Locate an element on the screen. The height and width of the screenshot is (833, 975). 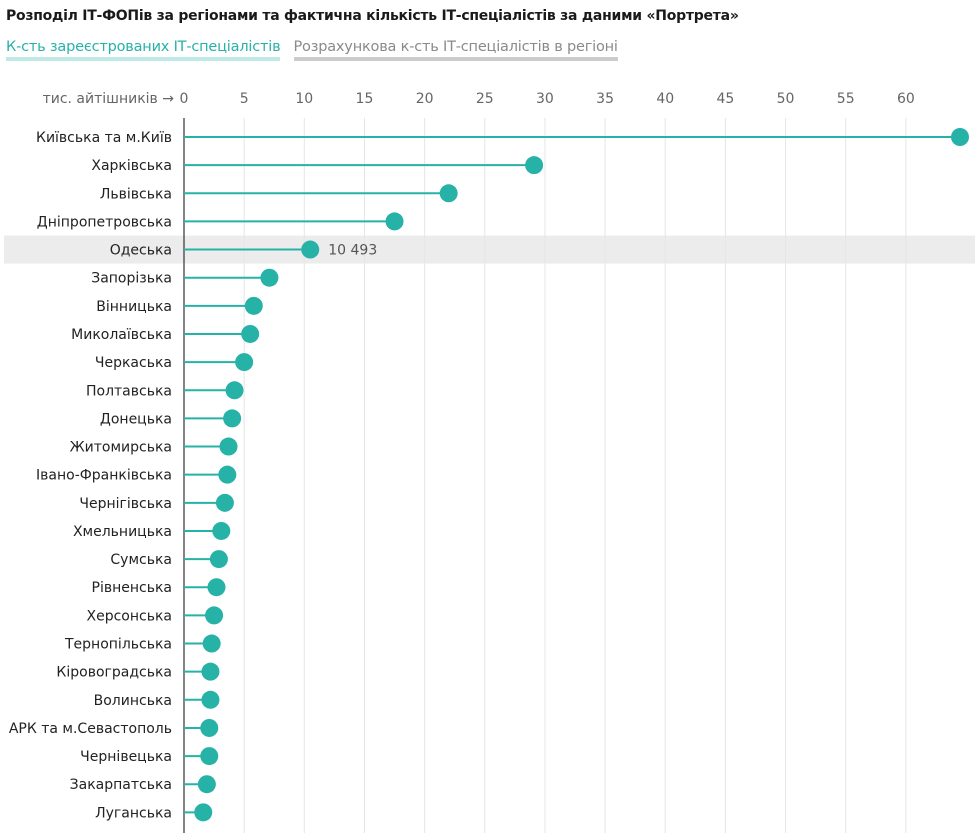
data-row: Івано-Франківська is located at coordinates (136, 474).